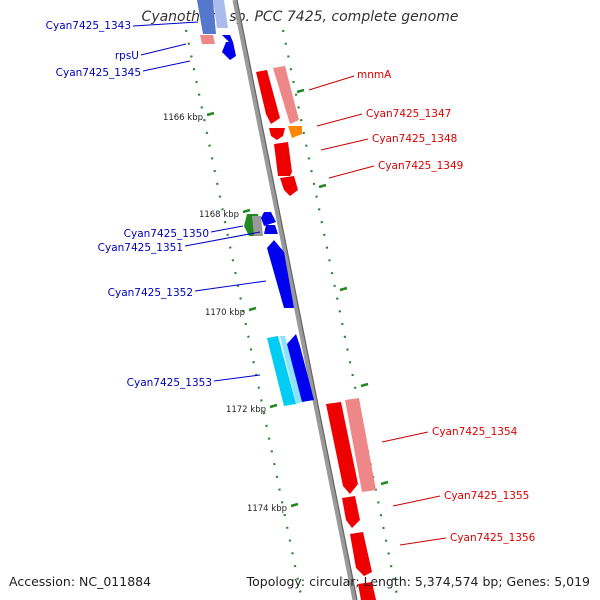 Image resolution: width=600 pixels, height=600 pixels. What do you see at coordinates (163, 49) in the screenshot?
I see `leader-rpsu` at bounding box center [163, 49].